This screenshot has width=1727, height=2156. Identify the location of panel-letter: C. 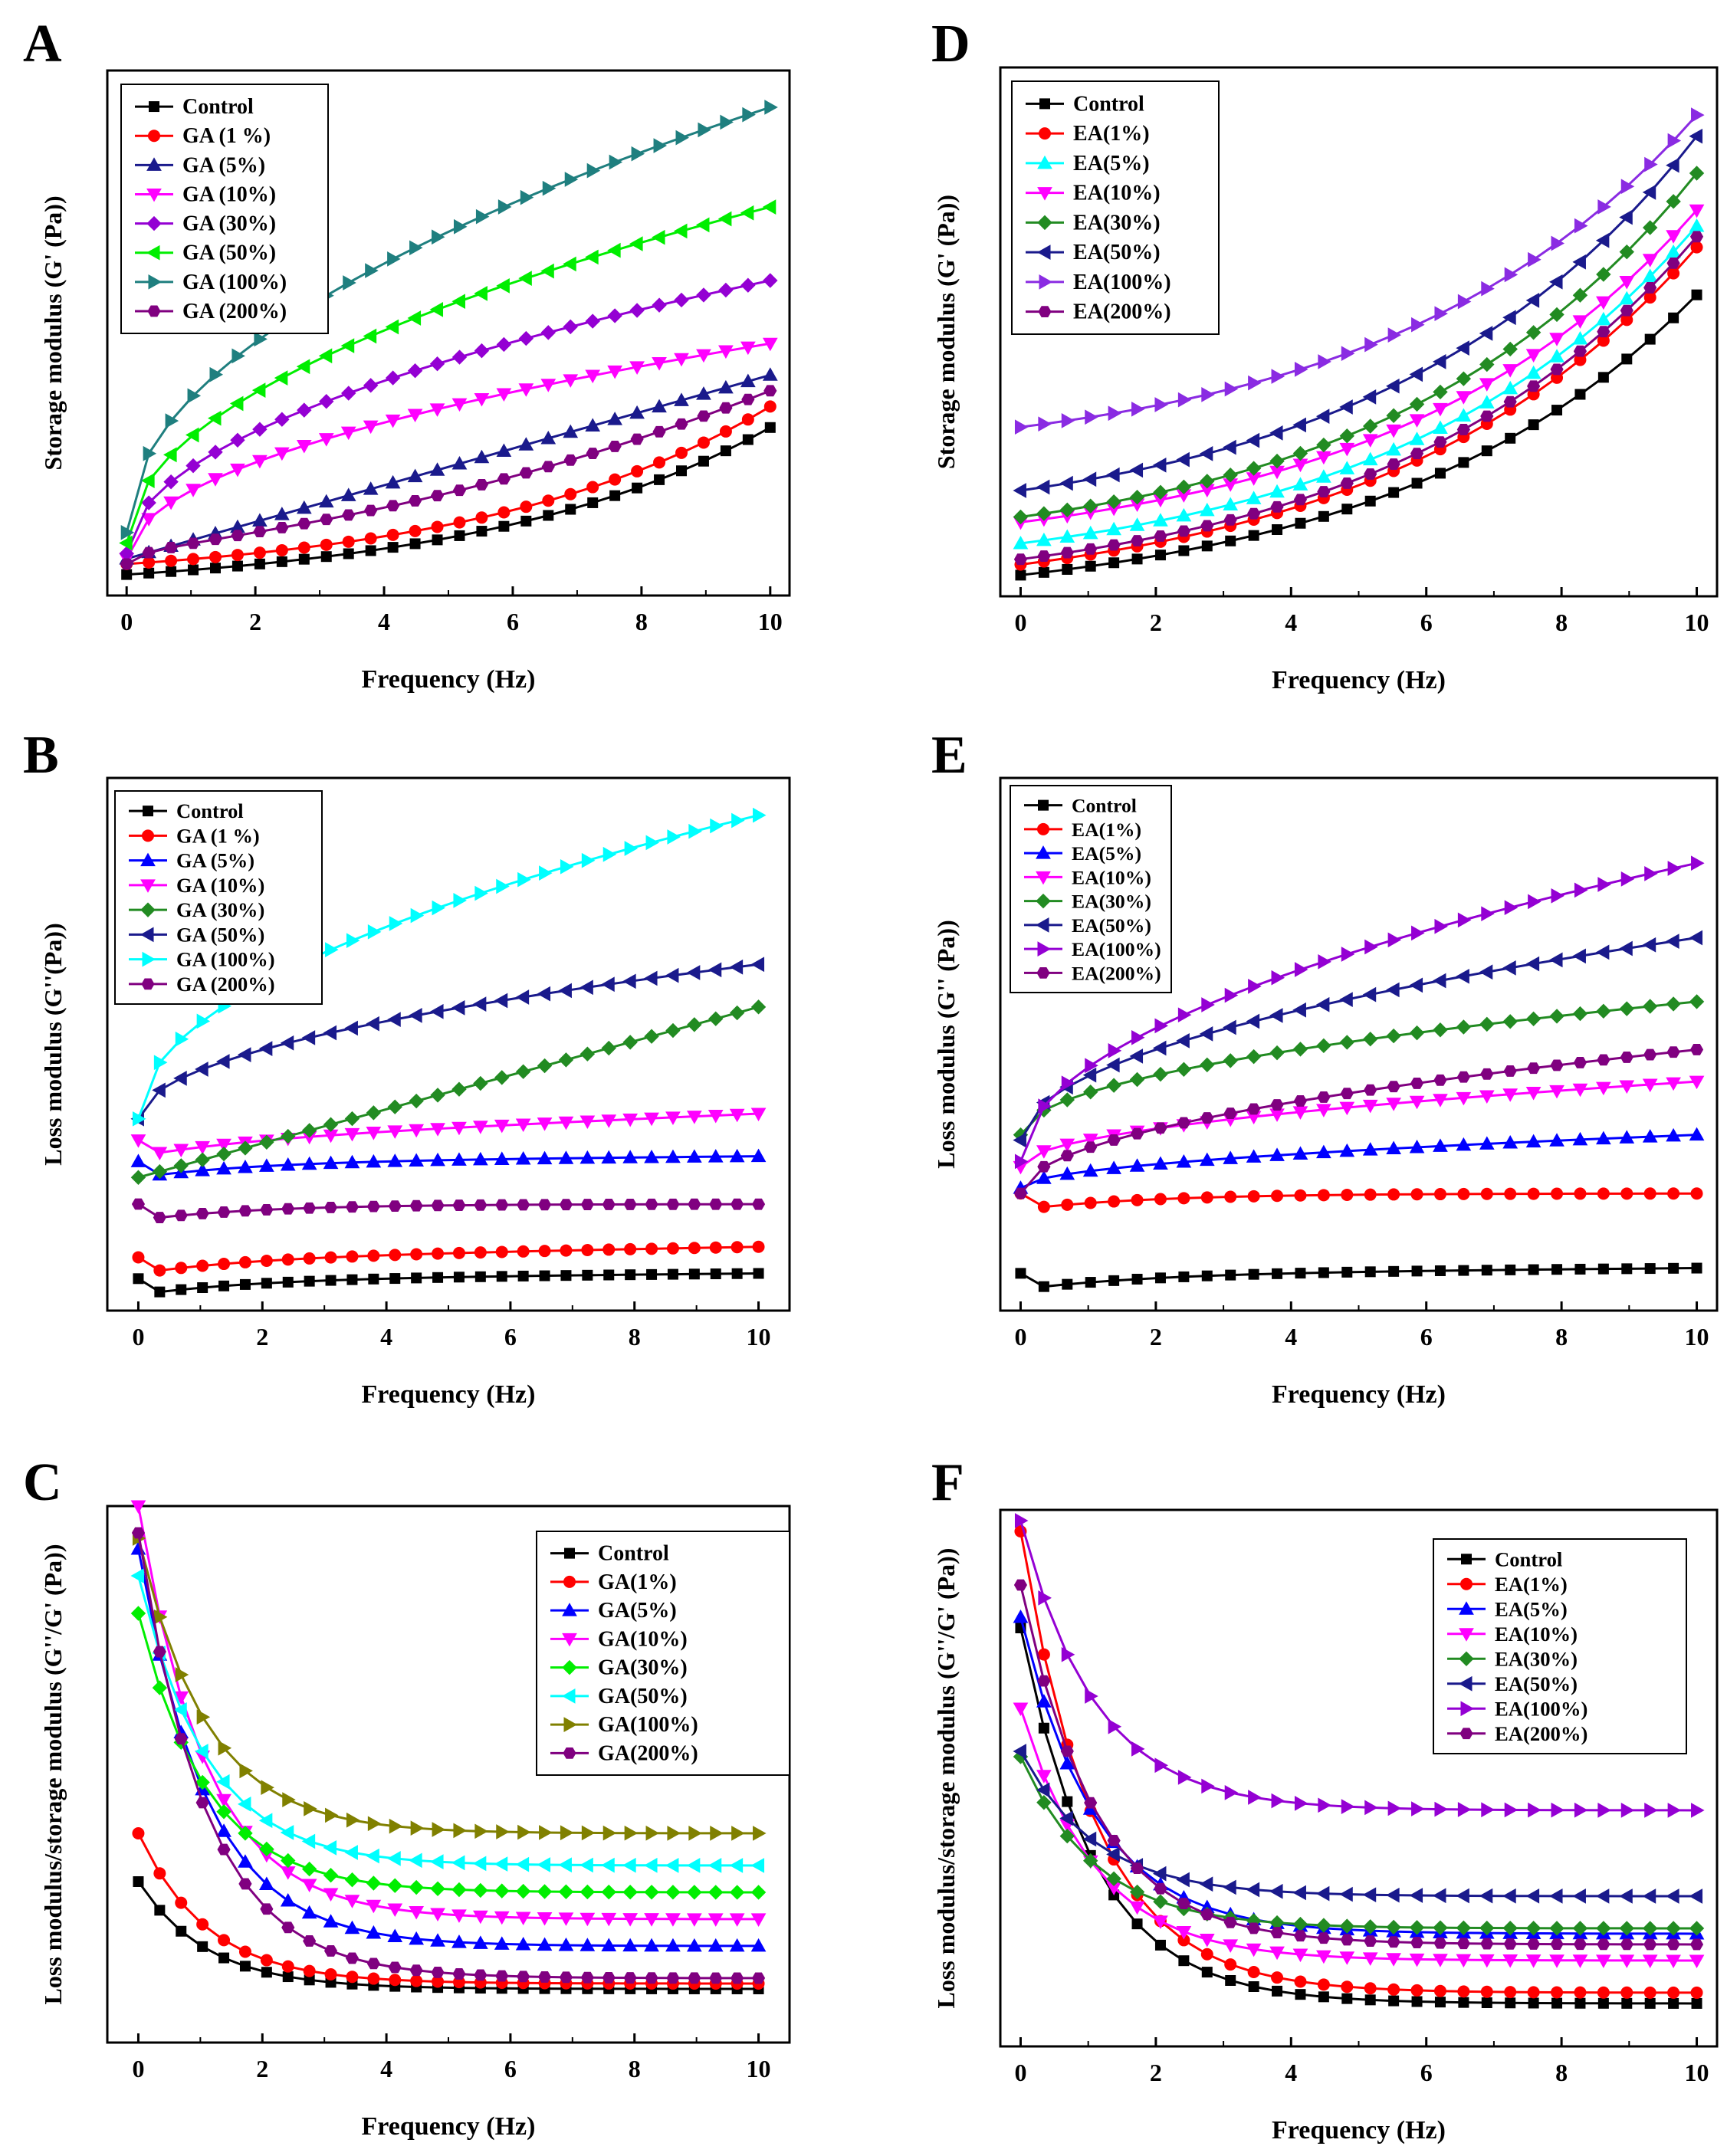
(42, 1482).